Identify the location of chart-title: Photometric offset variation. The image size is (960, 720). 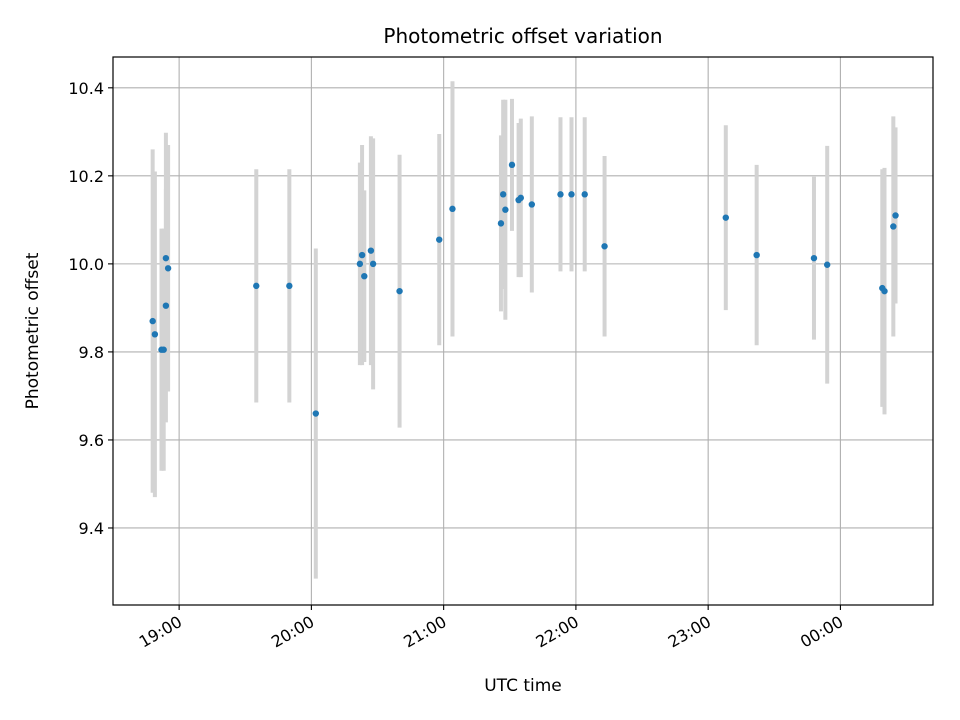
(522, 36).